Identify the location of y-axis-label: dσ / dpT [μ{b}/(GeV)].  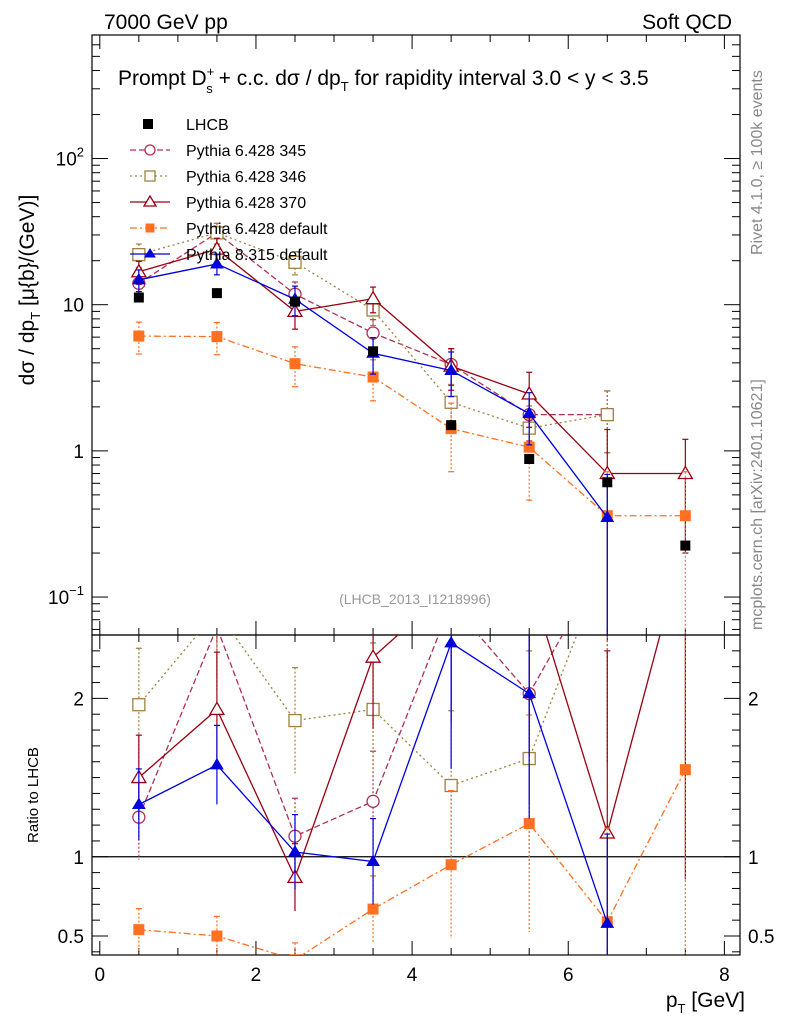
(29, 290).